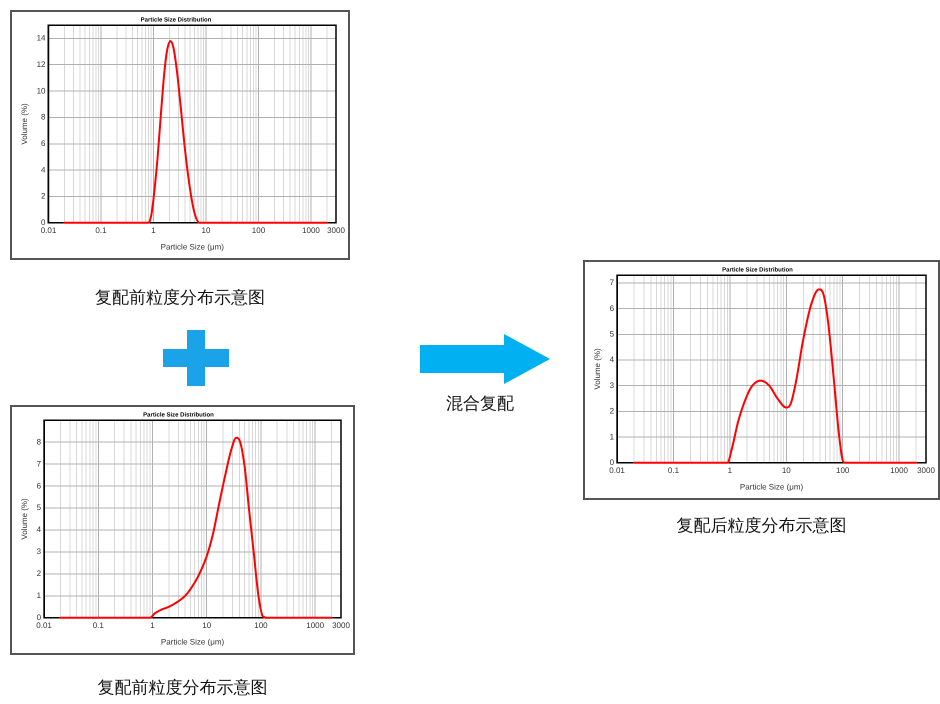 The width and height of the screenshot is (940, 704). What do you see at coordinates (41, 91) in the screenshot?
I see `y-tick-label: 10` at bounding box center [41, 91].